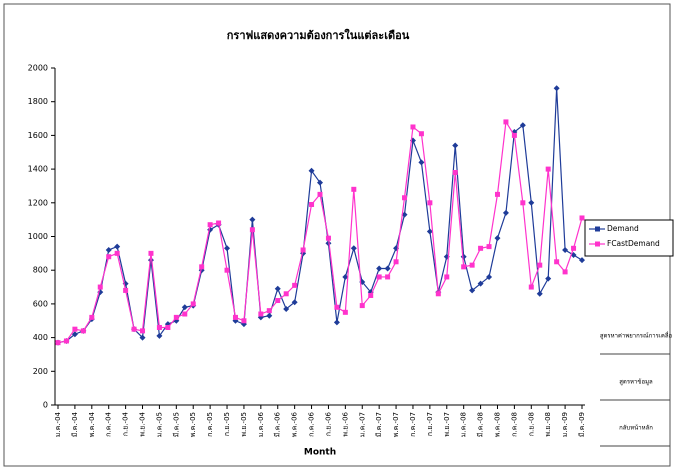 The height and width of the screenshot is (474, 674). I want to click on x-axis-label: Month, so click(320, 453).